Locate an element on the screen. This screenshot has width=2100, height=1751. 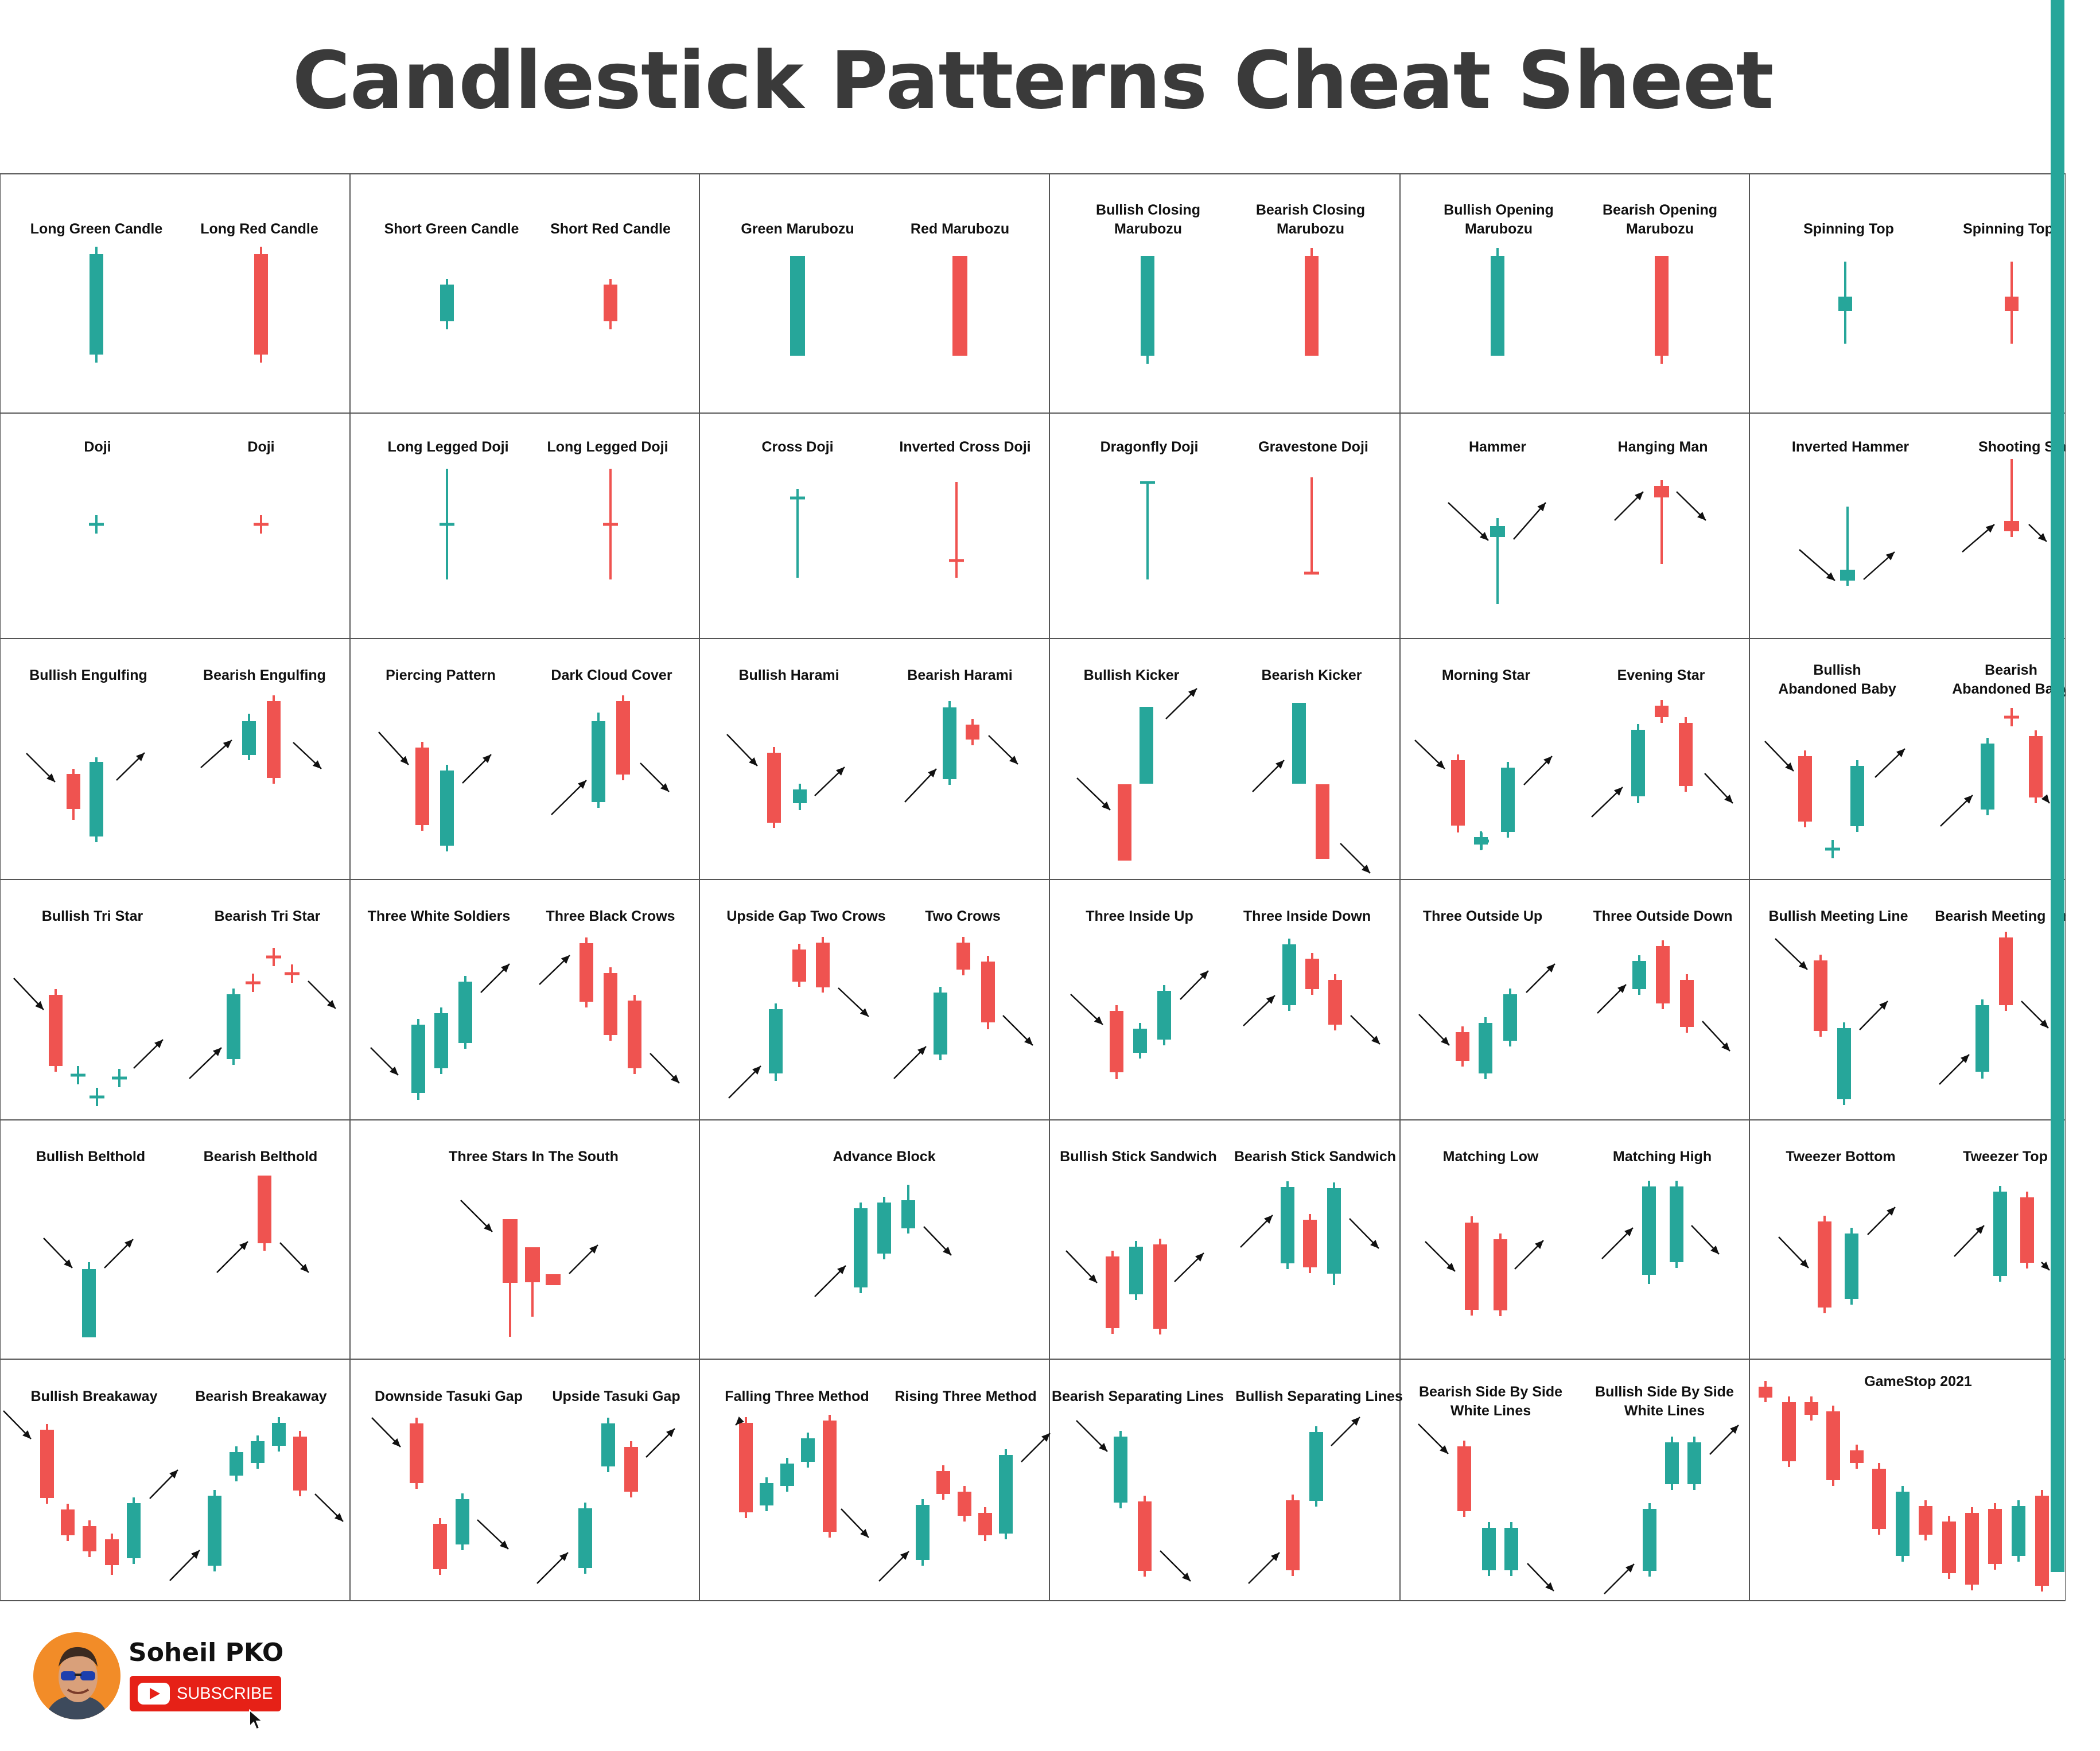
pattern-label: Bullish Opening Marubozu is located at coordinates (1499, 220).